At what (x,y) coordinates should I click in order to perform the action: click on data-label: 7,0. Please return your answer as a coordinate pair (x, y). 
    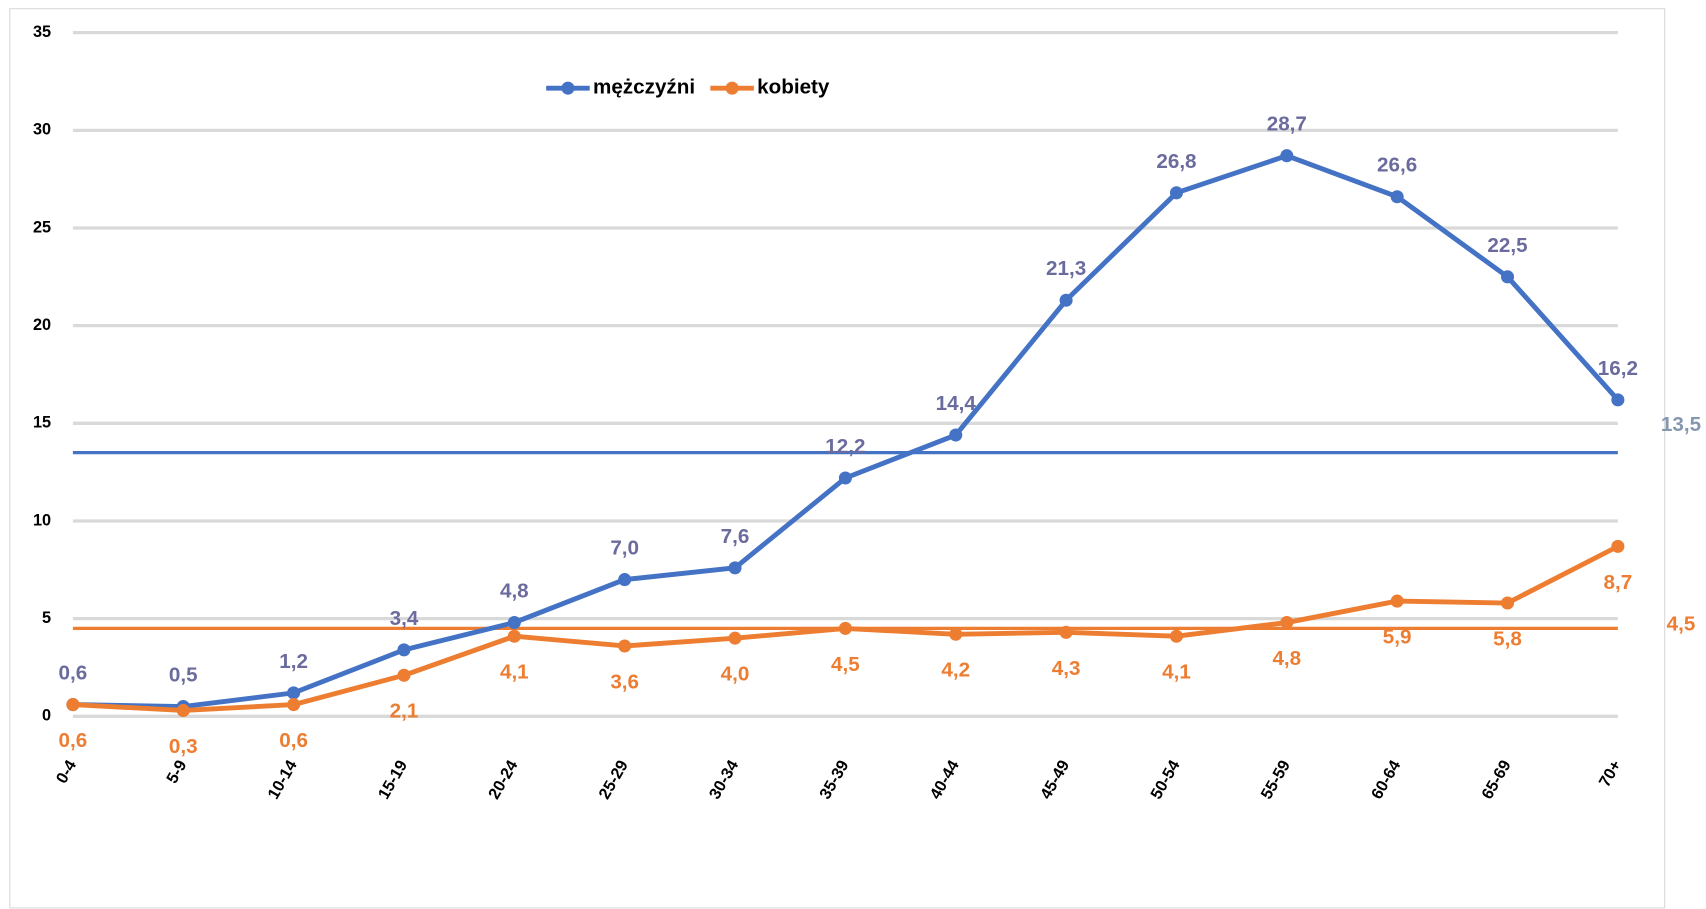
    Looking at the image, I should click on (624, 548).